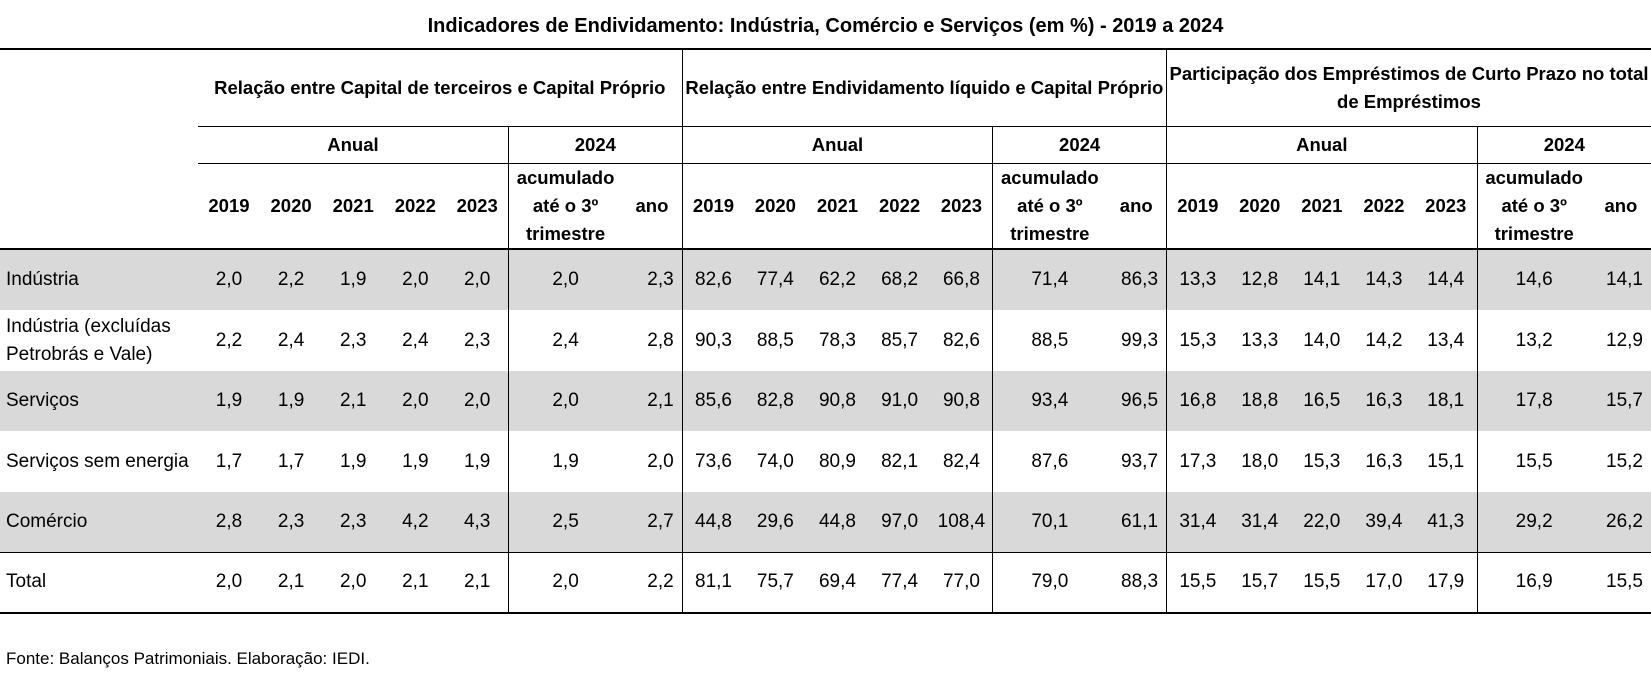  Describe the element at coordinates (837, 582) in the screenshot. I see `table-cell: 69,4` at that location.